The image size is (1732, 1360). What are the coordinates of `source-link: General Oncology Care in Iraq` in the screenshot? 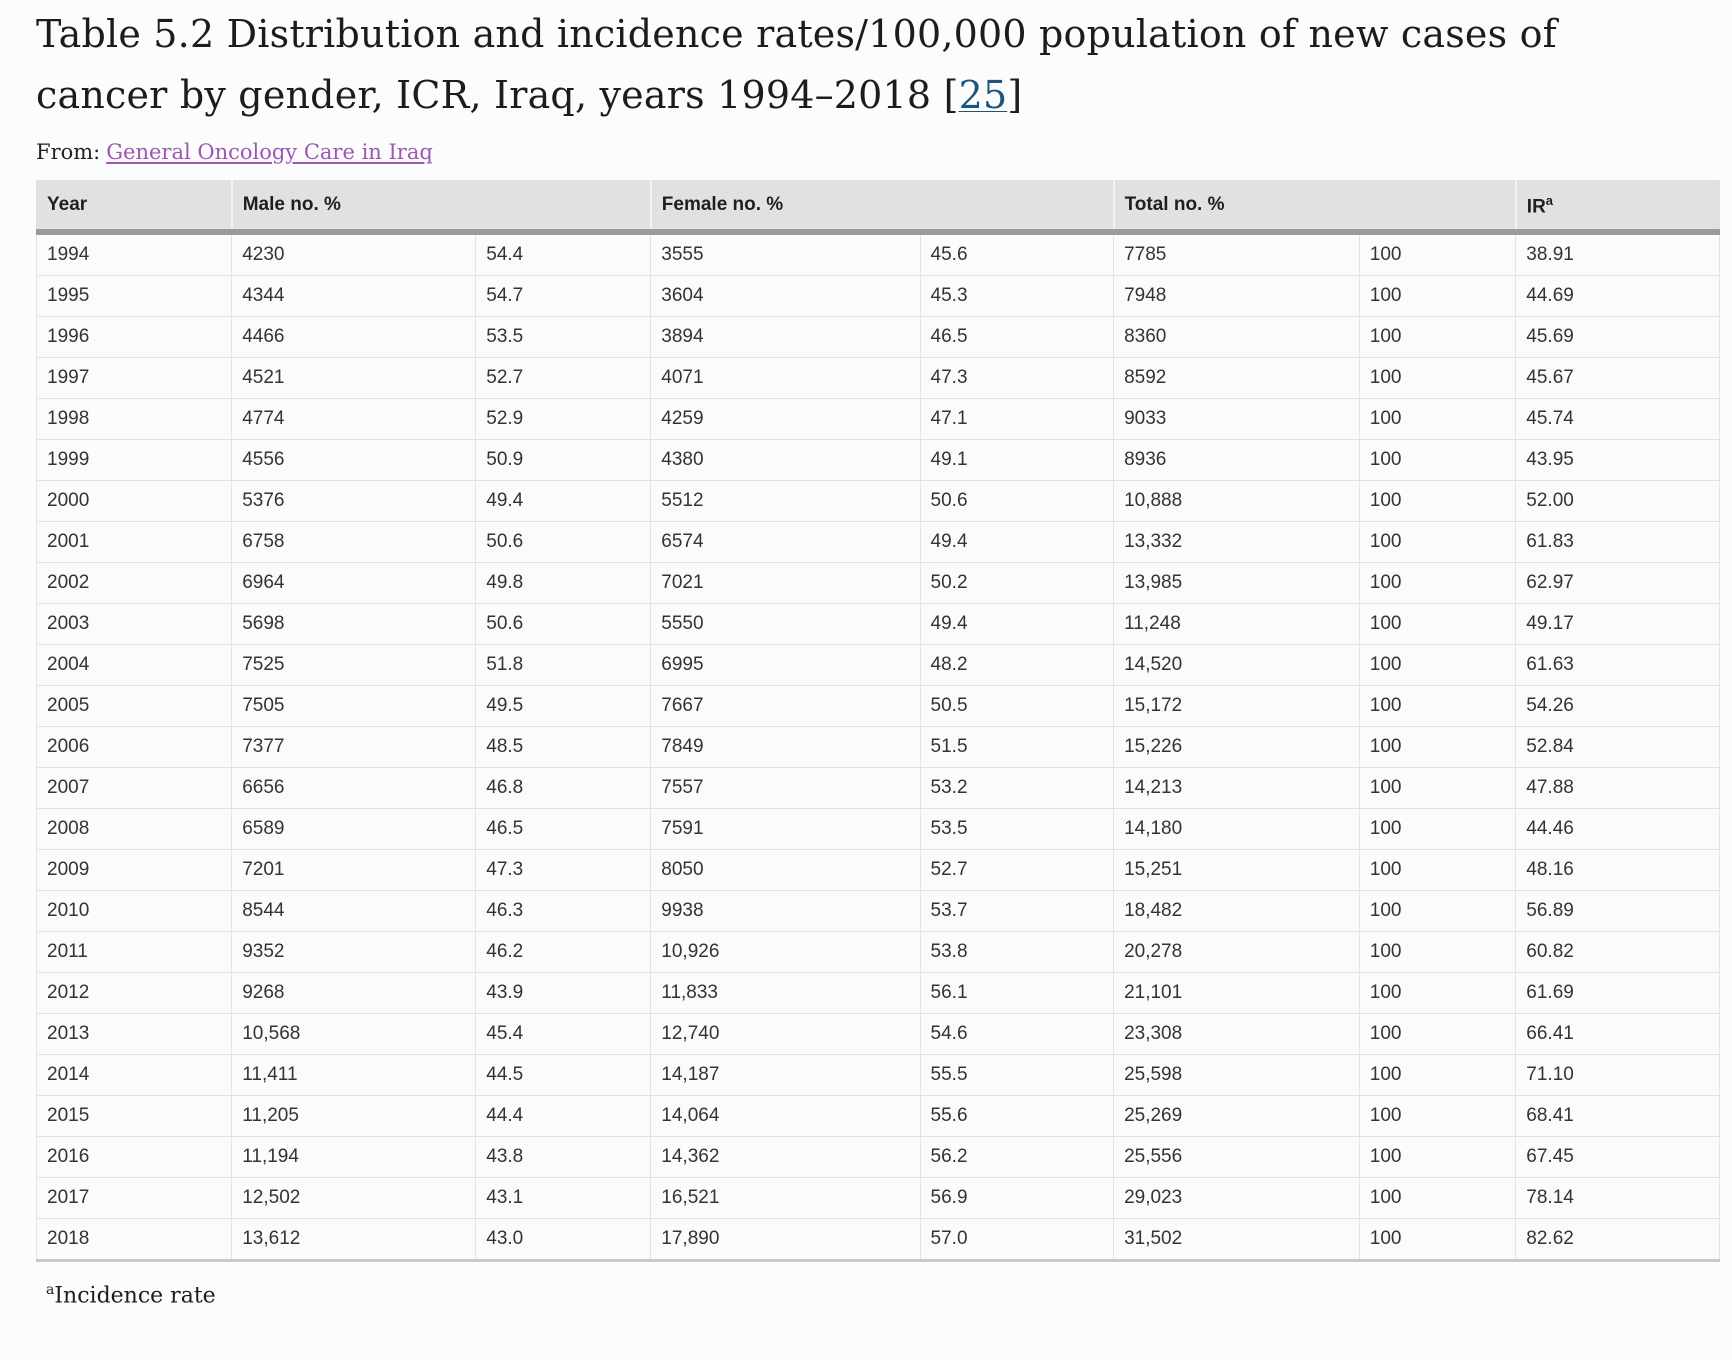 It's located at (269, 151).